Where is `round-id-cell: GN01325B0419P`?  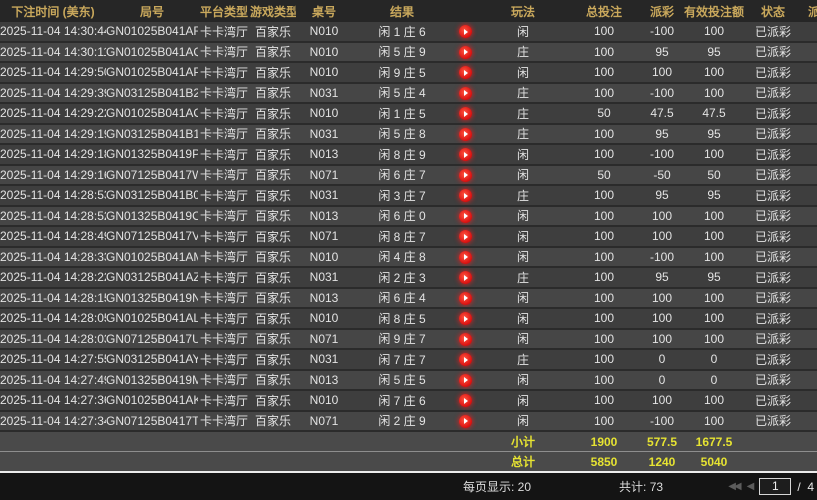 round-id-cell: GN01325B0419P is located at coordinates (152, 155).